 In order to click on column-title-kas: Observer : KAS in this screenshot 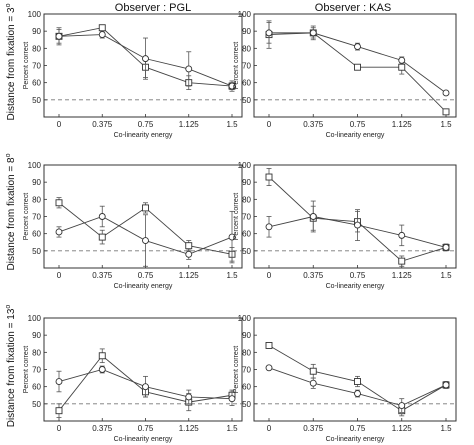, I will do `click(353, 8)`.